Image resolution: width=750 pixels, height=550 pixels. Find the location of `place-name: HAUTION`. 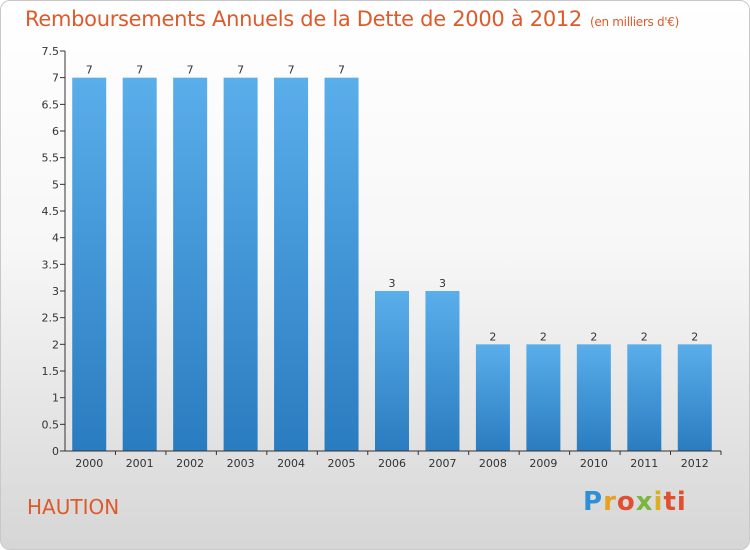

place-name: HAUTION is located at coordinates (73, 507).